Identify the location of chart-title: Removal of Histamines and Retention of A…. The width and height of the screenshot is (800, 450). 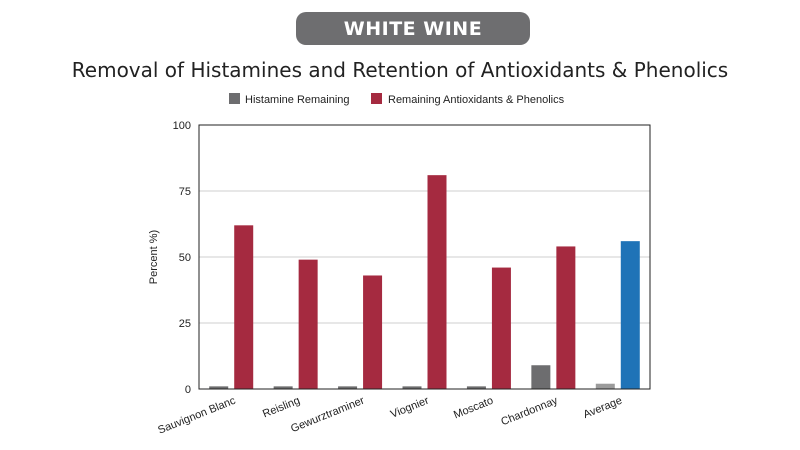
(400, 70).